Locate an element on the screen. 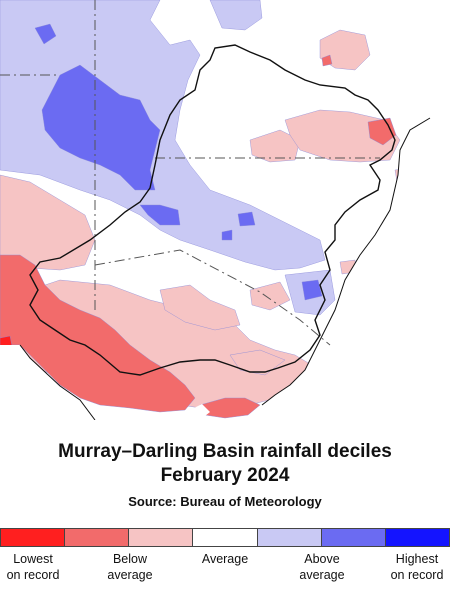  legend-label-lowest-line1: Lowest is located at coordinates (33, 559).